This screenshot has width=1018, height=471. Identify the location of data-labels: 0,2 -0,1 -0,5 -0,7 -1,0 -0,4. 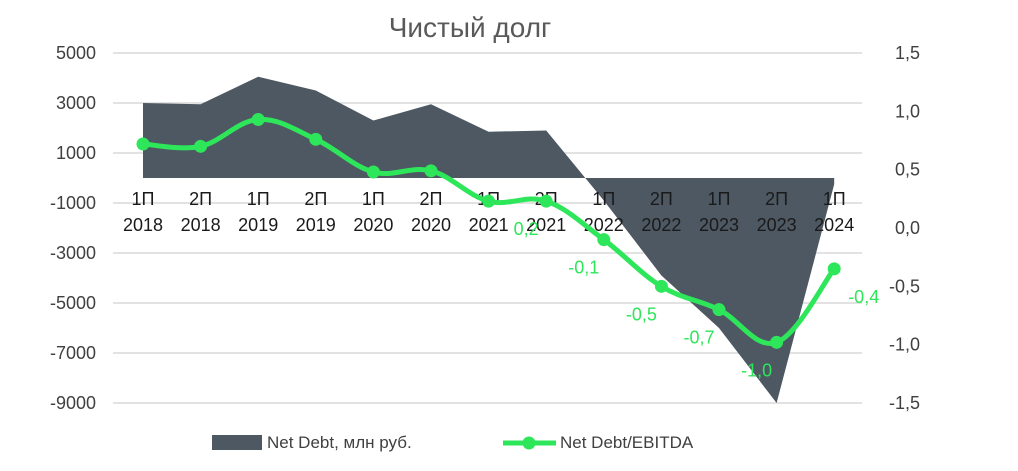
(697, 299).